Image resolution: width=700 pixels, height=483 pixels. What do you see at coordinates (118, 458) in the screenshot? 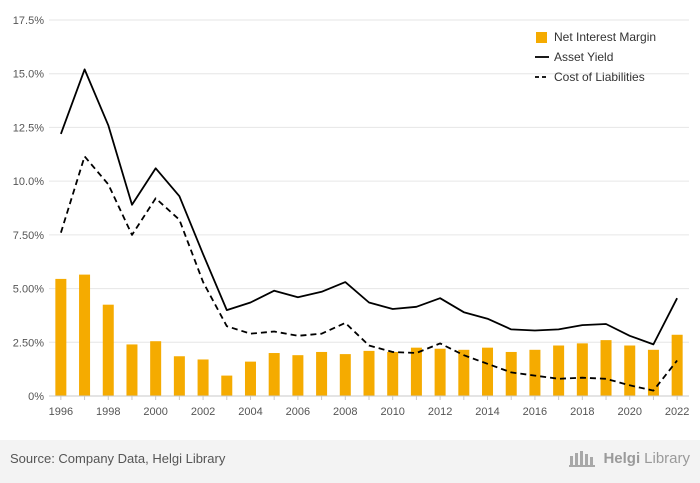
I see `source-note: Source: Company Data, Helgi Library` at bounding box center [118, 458].